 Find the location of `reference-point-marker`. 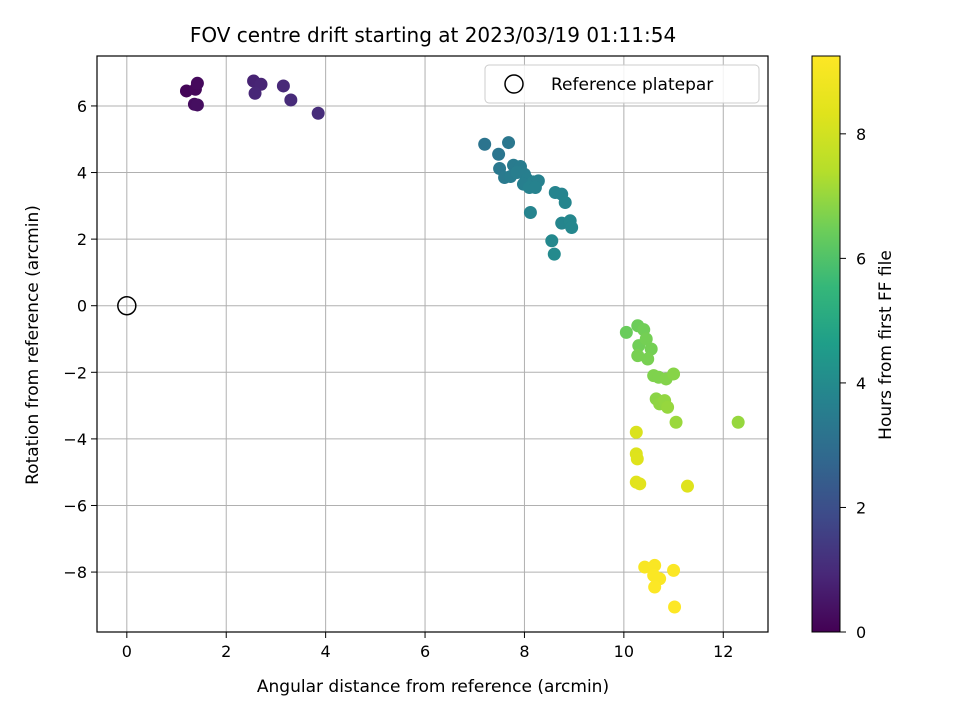

reference-point-marker is located at coordinates (127, 305).